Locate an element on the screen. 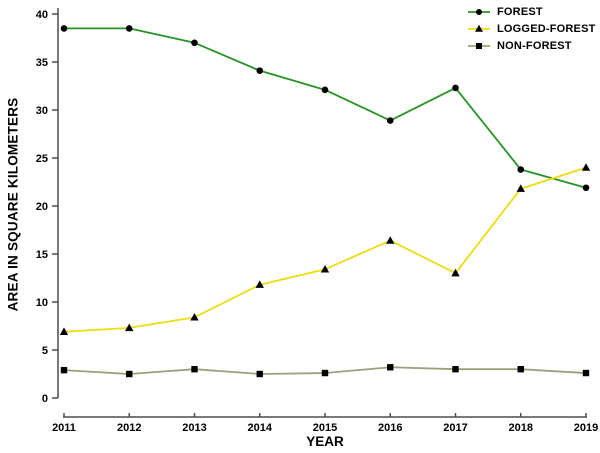 The width and height of the screenshot is (600, 453). legend-item-forest: FOREST is located at coordinates (532, 11).